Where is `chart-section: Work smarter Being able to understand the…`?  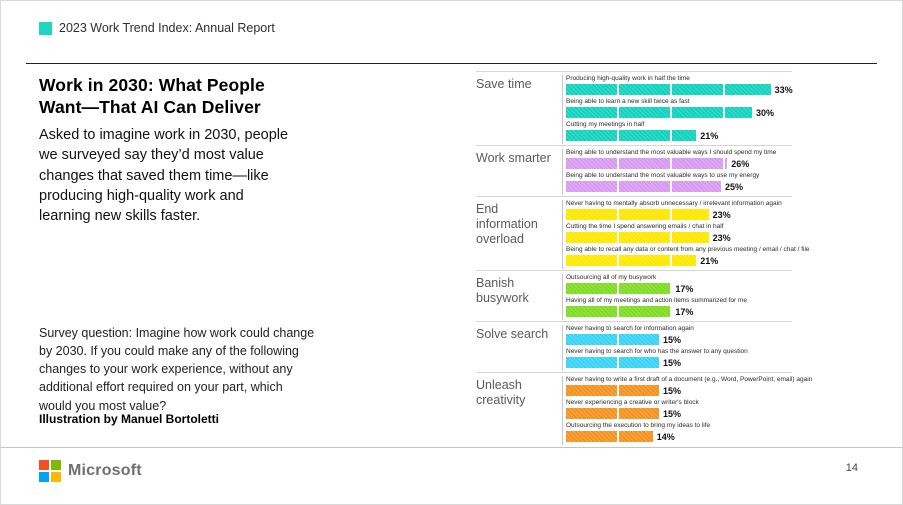 chart-section: Work smarter Being able to understand the… is located at coordinates (634, 170).